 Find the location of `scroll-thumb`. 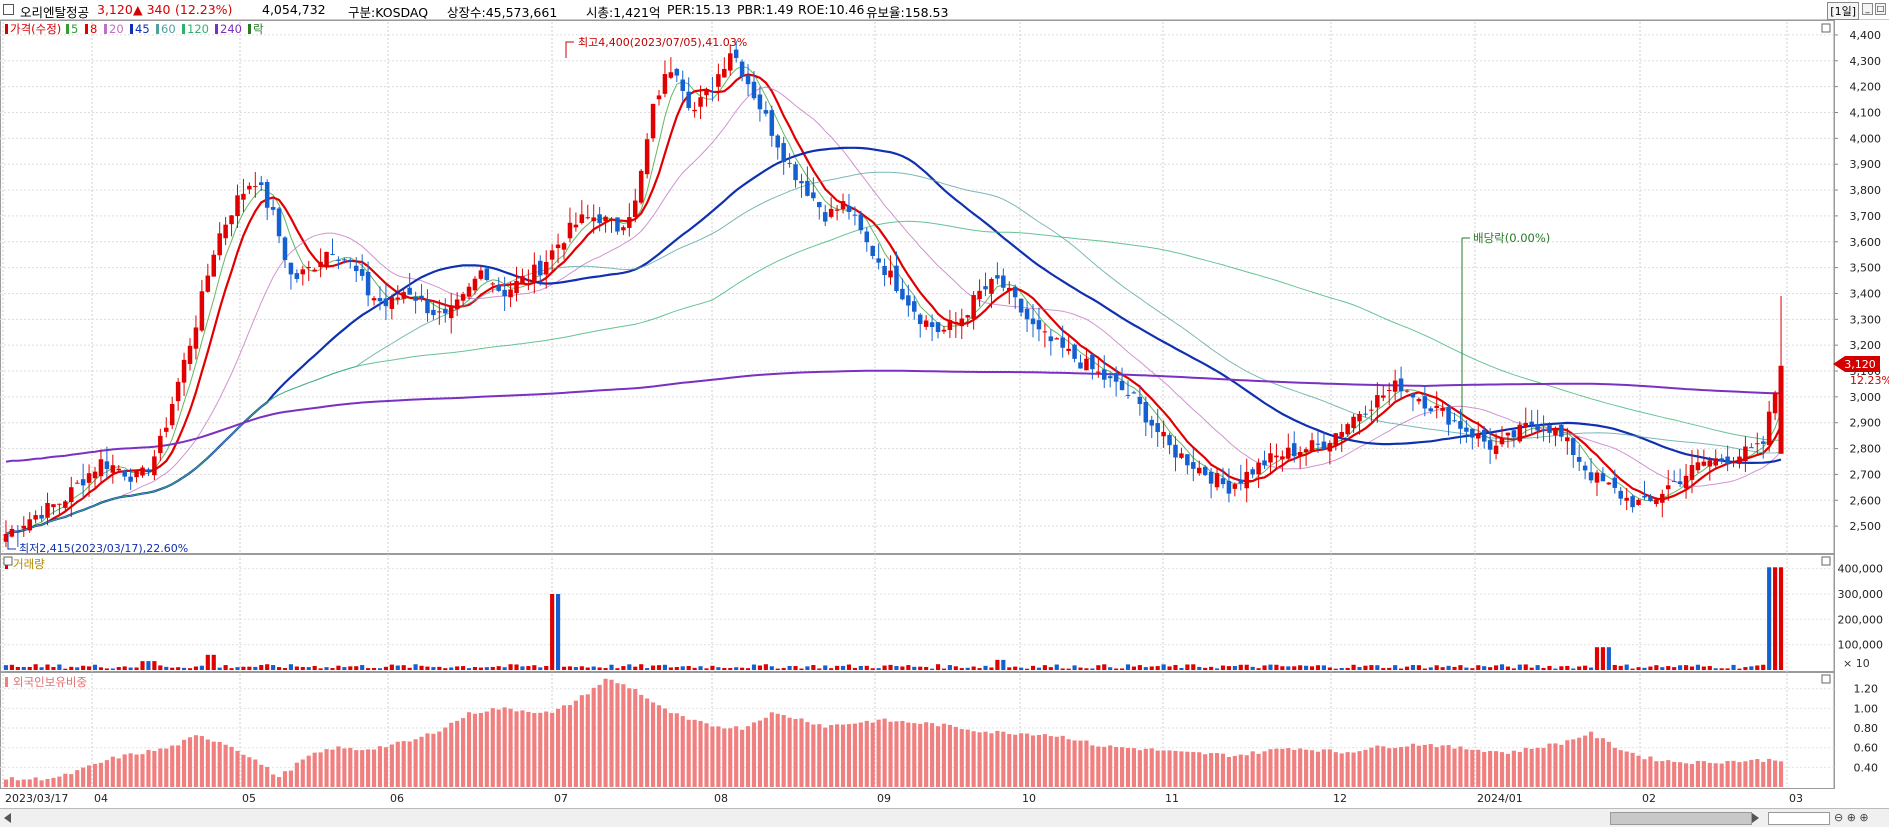

scroll-thumb is located at coordinates (1681, 818).